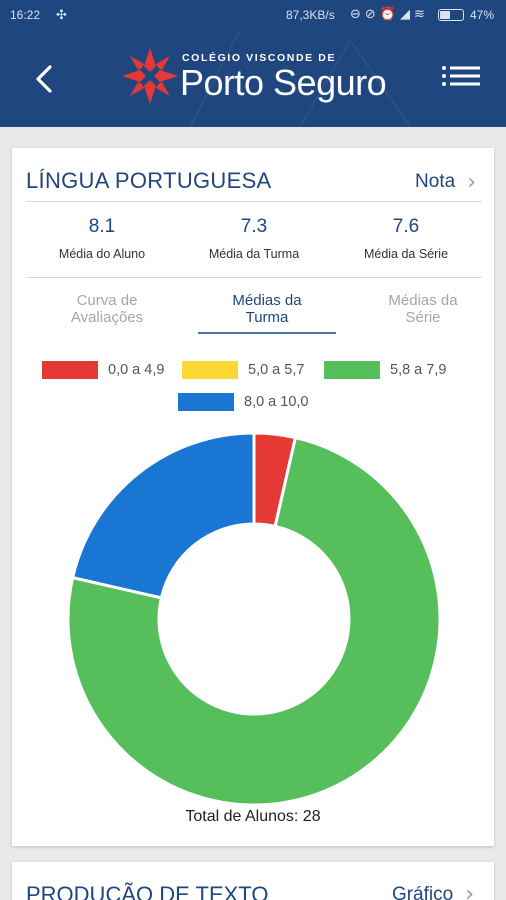  Describe the element at coordinates (150, 76) in the screenshot. I see `cross-logo-icon` at that location.